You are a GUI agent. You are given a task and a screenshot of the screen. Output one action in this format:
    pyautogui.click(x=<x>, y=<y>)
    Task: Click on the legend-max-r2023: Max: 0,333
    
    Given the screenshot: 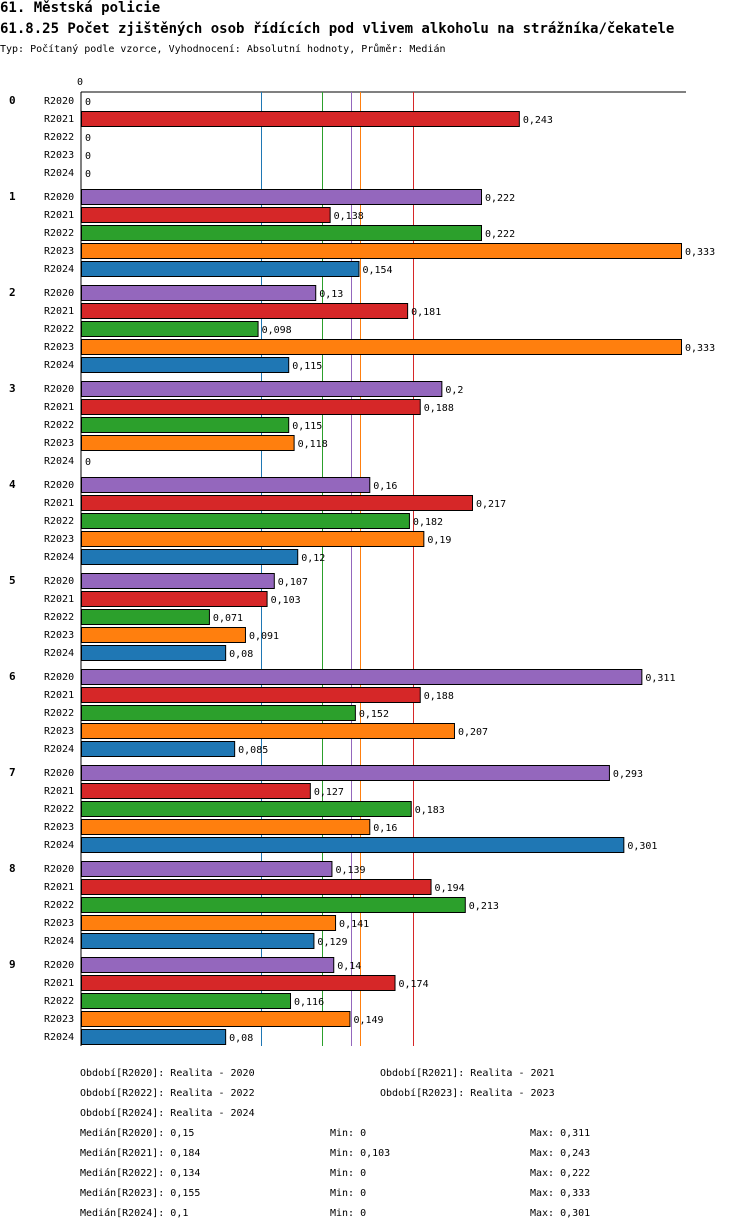 What is the action you would take?
    pyautogui.click(x=560, y=1193)
    